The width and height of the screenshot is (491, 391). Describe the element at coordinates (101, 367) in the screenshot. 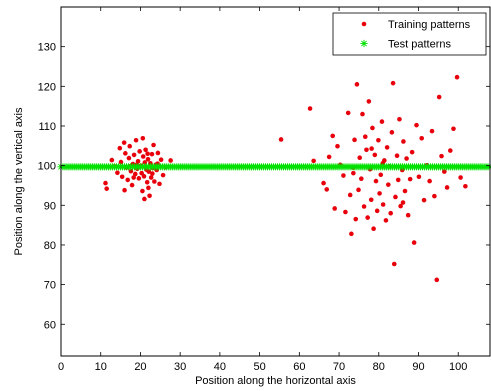

I see `x-tick-label: 10` at that location.